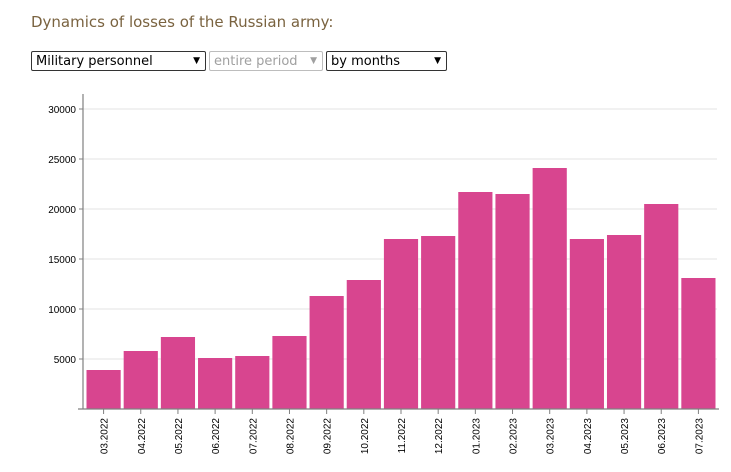  I want to click on x-tick-label: 10.2022, so click(365, 436).